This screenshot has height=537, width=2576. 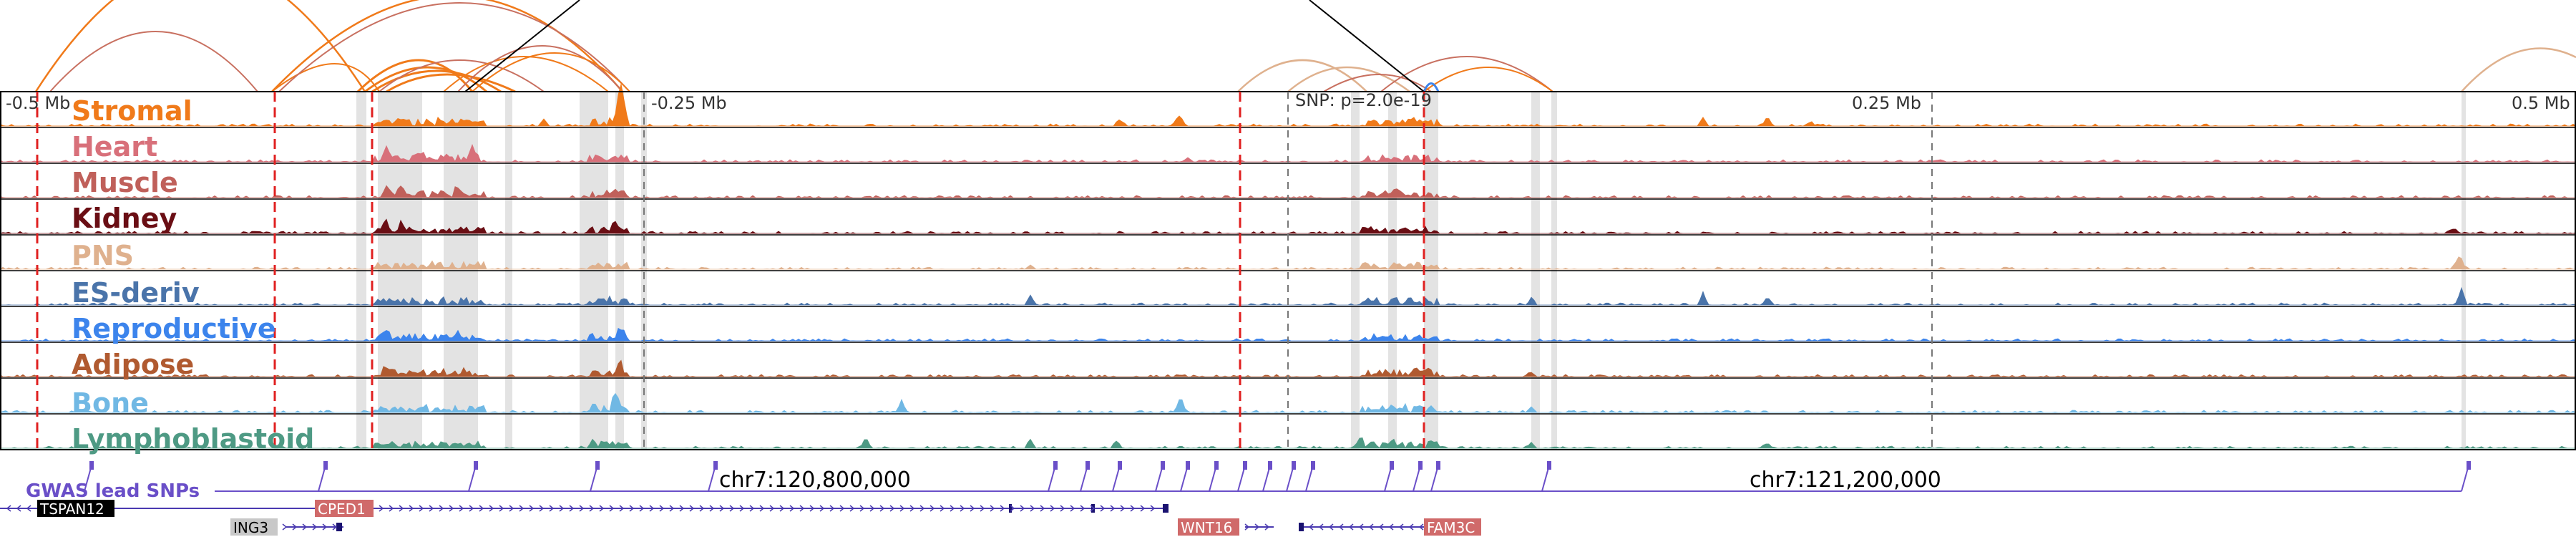 I want to click on snp-label: SNP: p=2.0e-19, so click(x=1363, y=100).